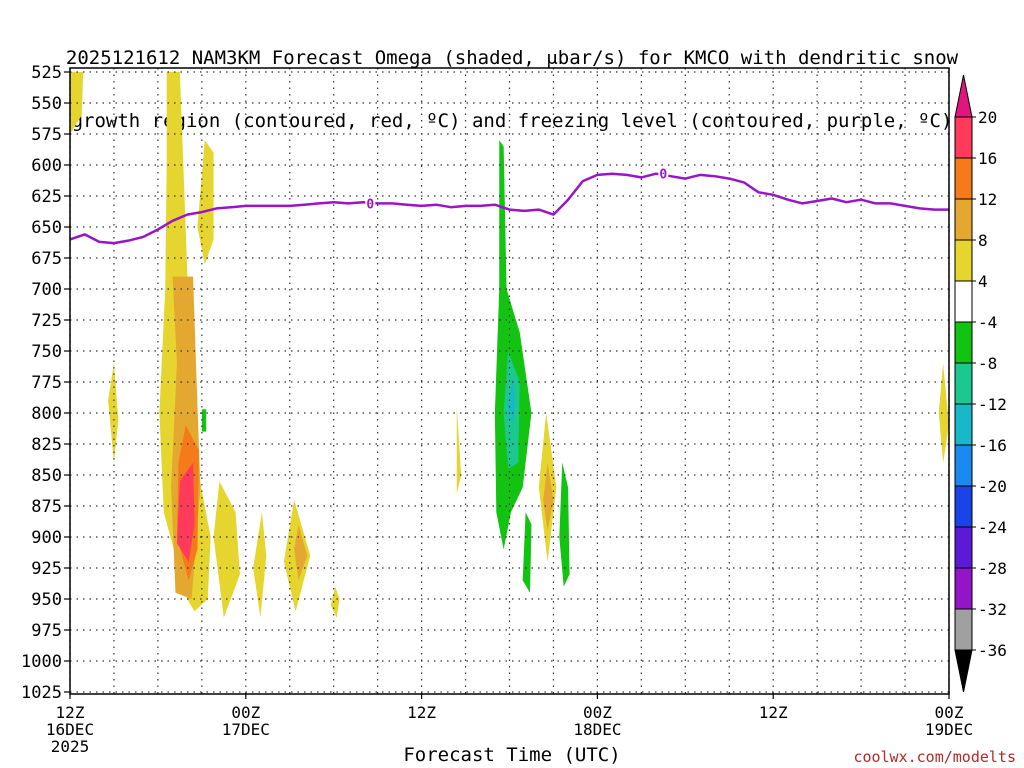 The width and height of the screenshot is (1024, 768). What do you see at coordinates (992, 445) in the screenshot?
I see `colorbar-label: -16` at bounding box center [992, 445].